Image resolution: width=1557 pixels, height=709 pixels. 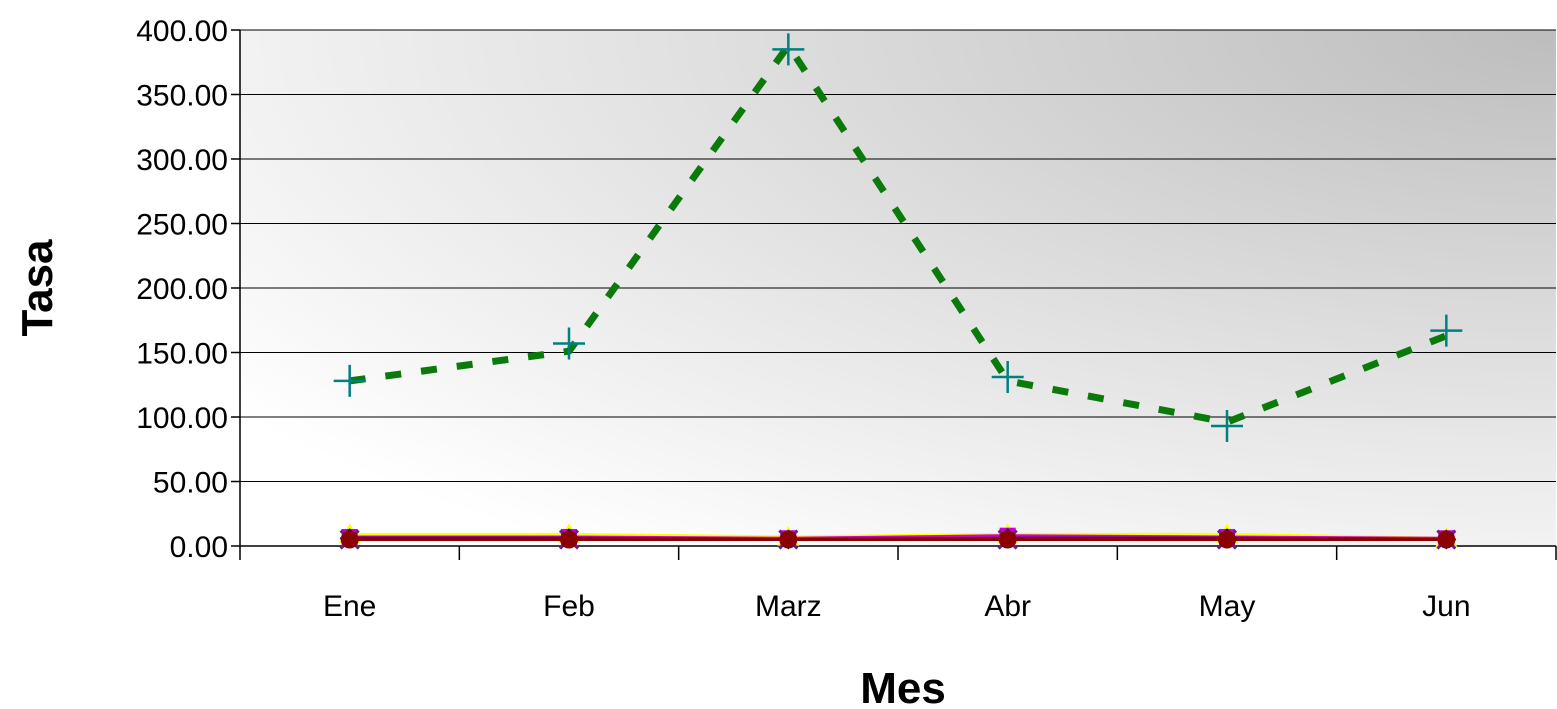 What do you see at coordinates (182, 31) in the screenshot?
I see `y-tick-label: 400.00` at bounding box center [182, 31].